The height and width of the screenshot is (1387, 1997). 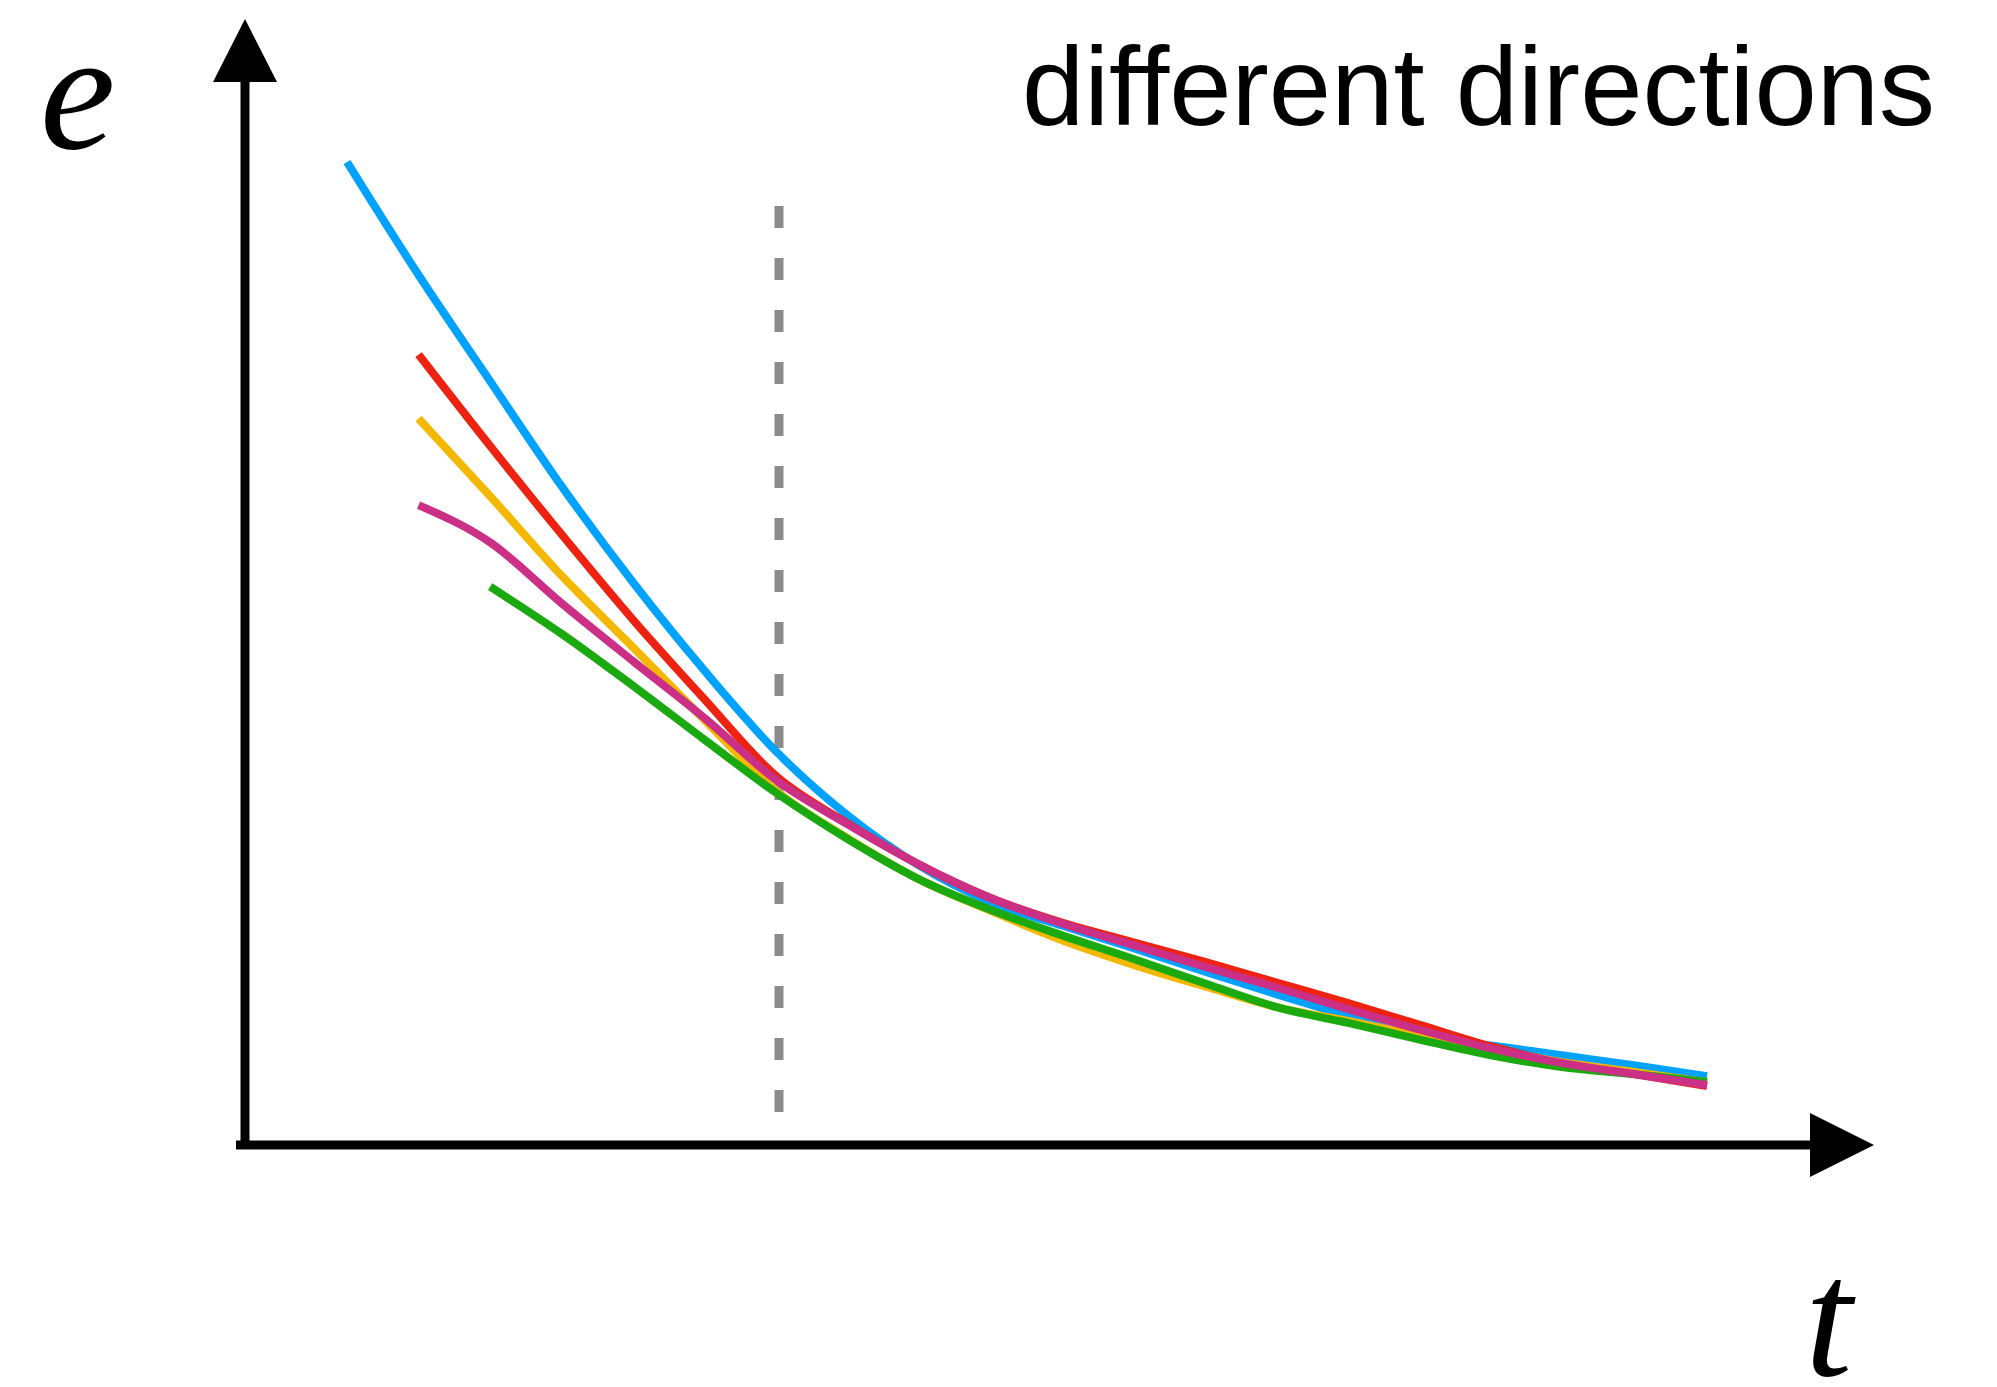 What do you see at coordinates (78, 92) in the screenshot?
I see `y-axis-title: e` at bounding box center [78, 92].